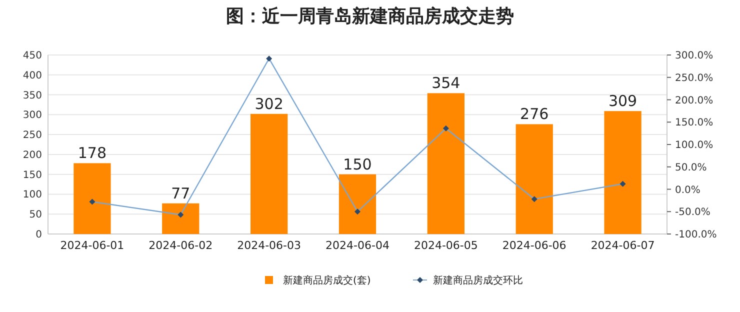  I want to click on y2-tick-label: -50.0%, so click(692, 212).